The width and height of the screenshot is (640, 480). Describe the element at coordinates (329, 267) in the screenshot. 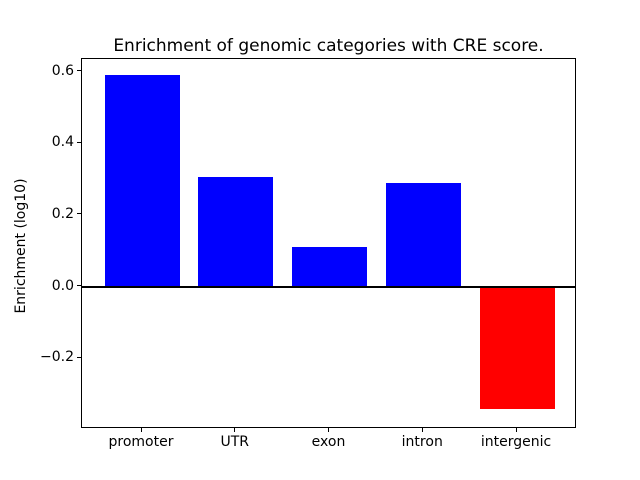

I see `bar-exon` at that location.